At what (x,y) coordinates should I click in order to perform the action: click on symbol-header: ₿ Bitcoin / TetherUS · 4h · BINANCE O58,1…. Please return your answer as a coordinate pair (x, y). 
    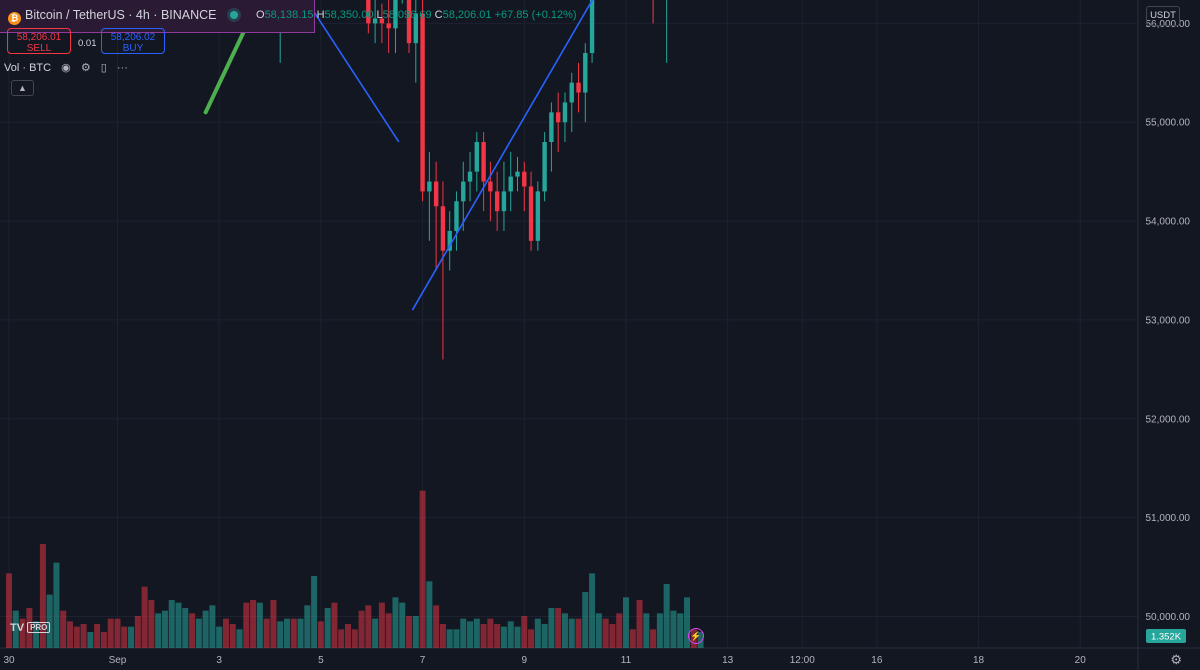
    Looking at the image, I should click on (288, 16).